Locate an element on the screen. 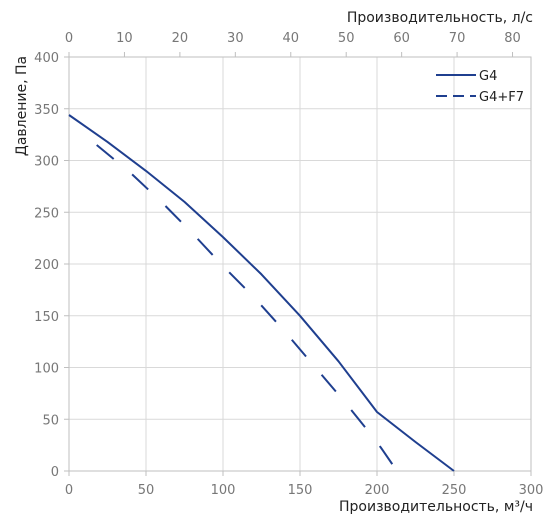 This screenshot has width=545, height=515. x-tick-label: 150 is located at coordinates (300, 490).